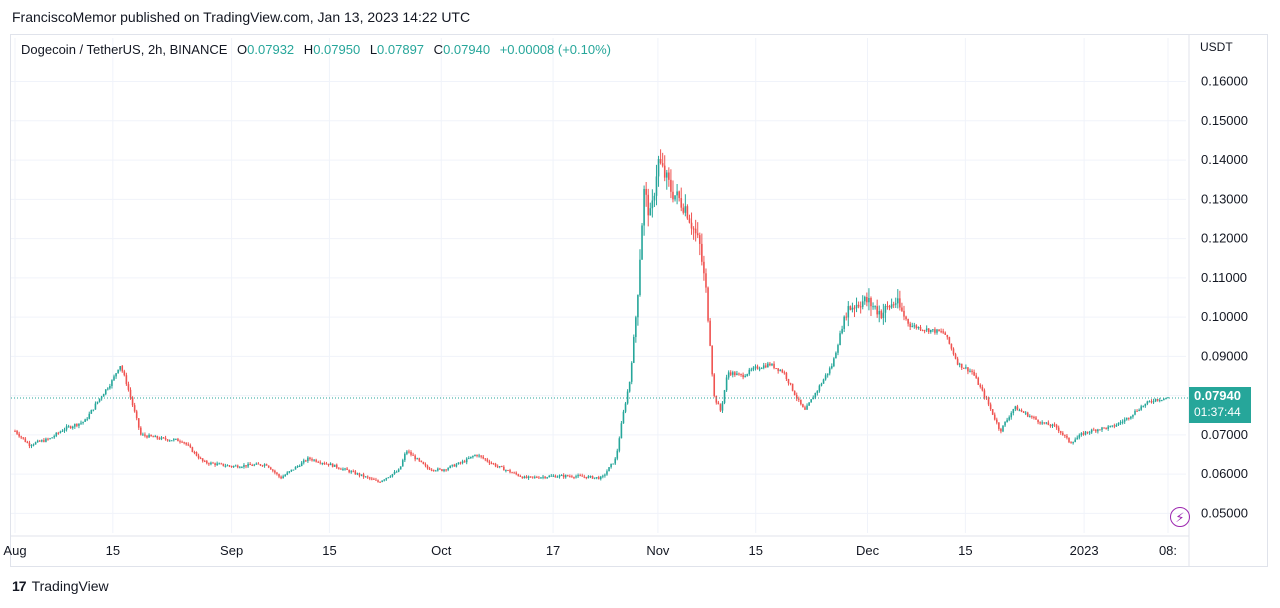 This screenshot has width=1280, height=608. What do you see at coordinates (1180, 517) in the screenshot?
I see `lightning-bolt-icon: ⚡` at bounding box center [1180, 517].